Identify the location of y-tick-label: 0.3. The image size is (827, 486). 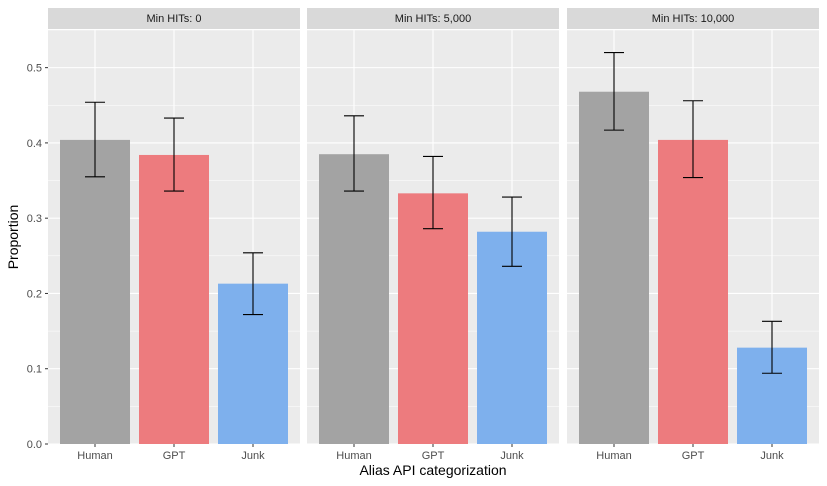
(34, 219).